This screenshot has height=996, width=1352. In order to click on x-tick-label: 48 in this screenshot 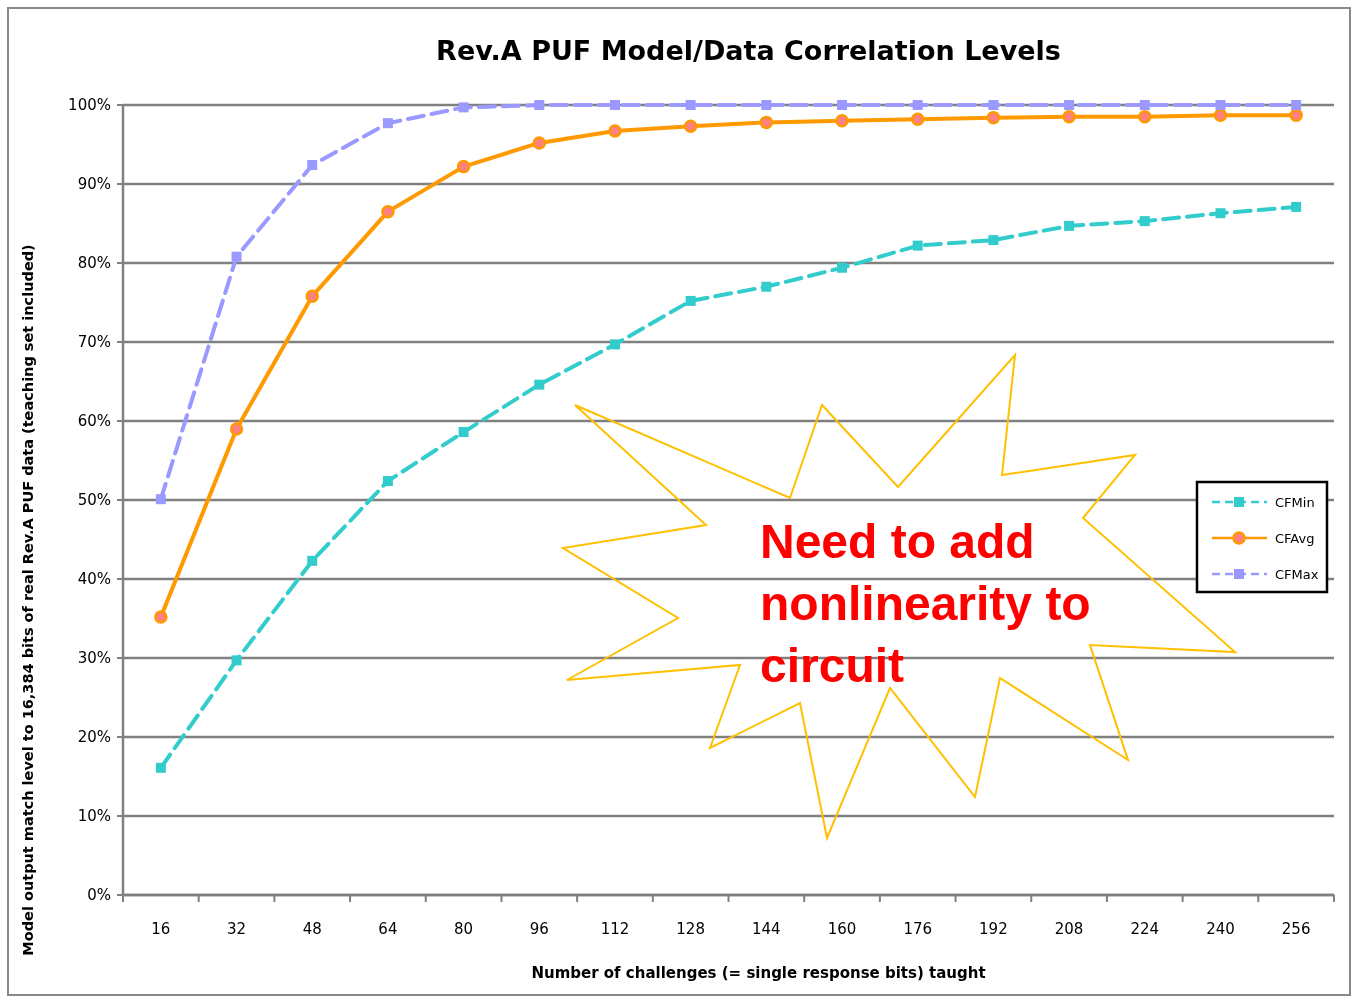, I will do `click(312, 929)`.